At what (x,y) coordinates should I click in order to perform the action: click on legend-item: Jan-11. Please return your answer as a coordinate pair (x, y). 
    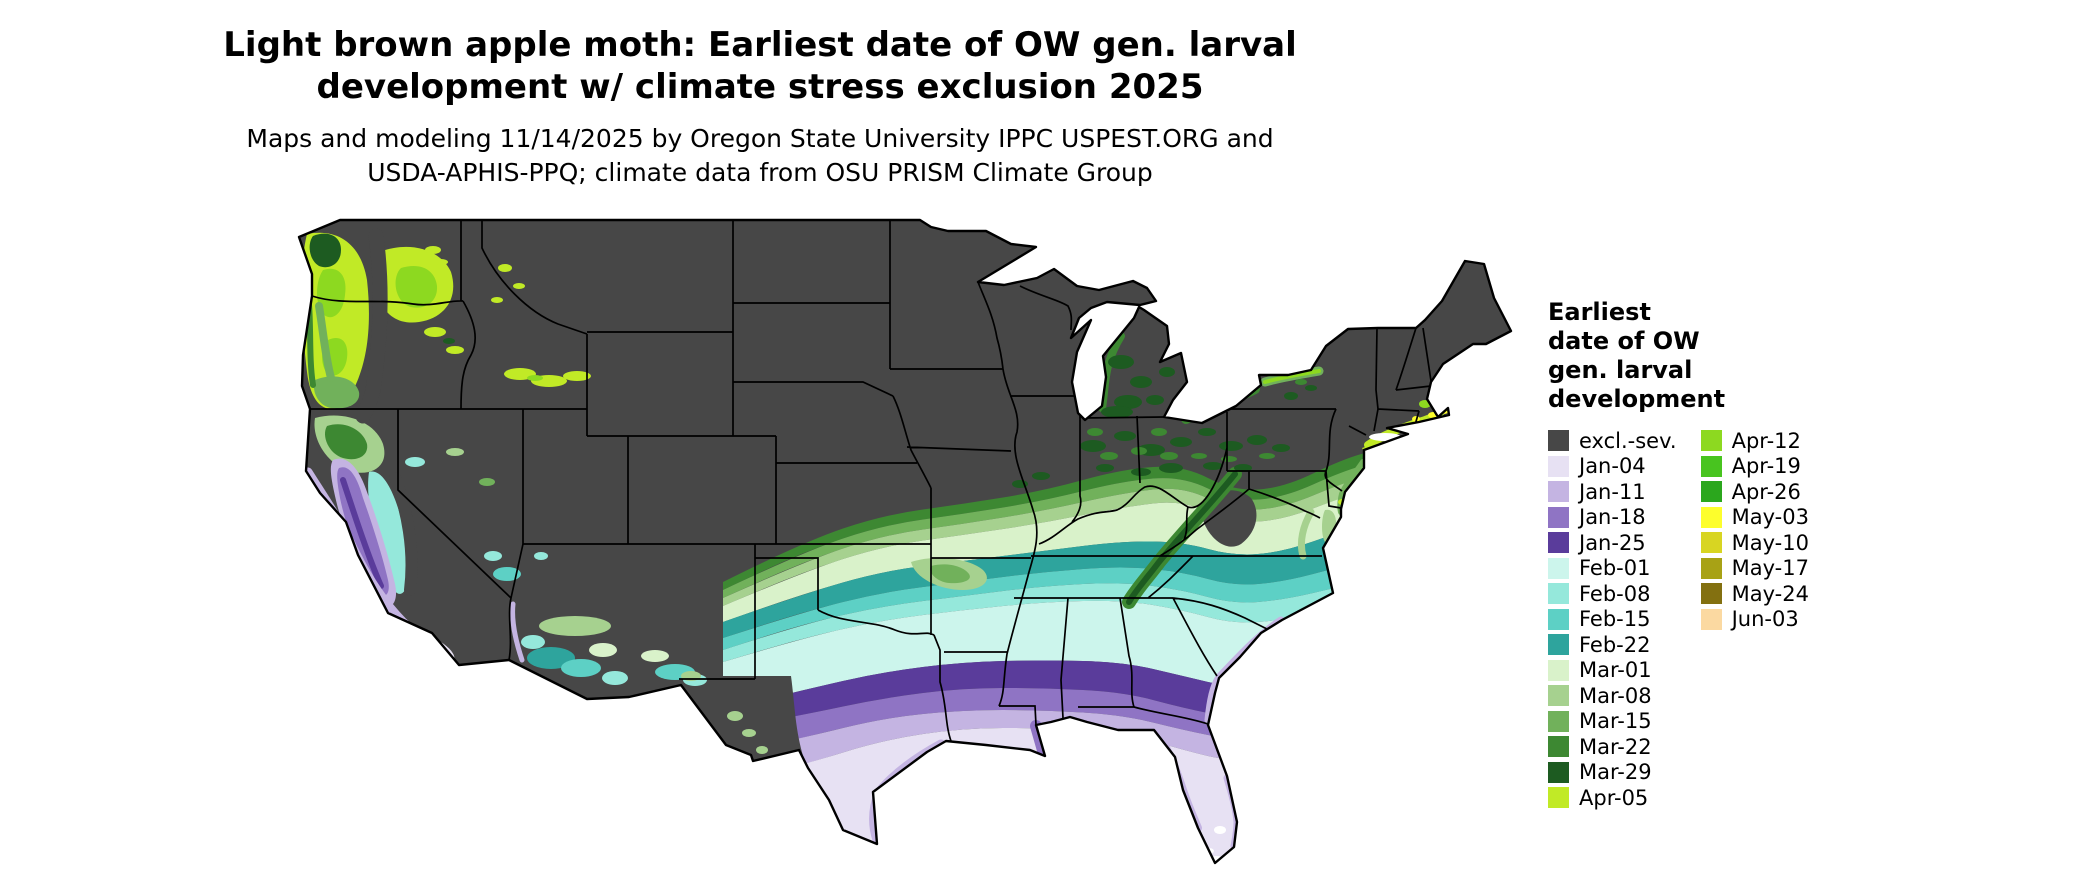
    Looking at the image, I should click on (1612, 492).